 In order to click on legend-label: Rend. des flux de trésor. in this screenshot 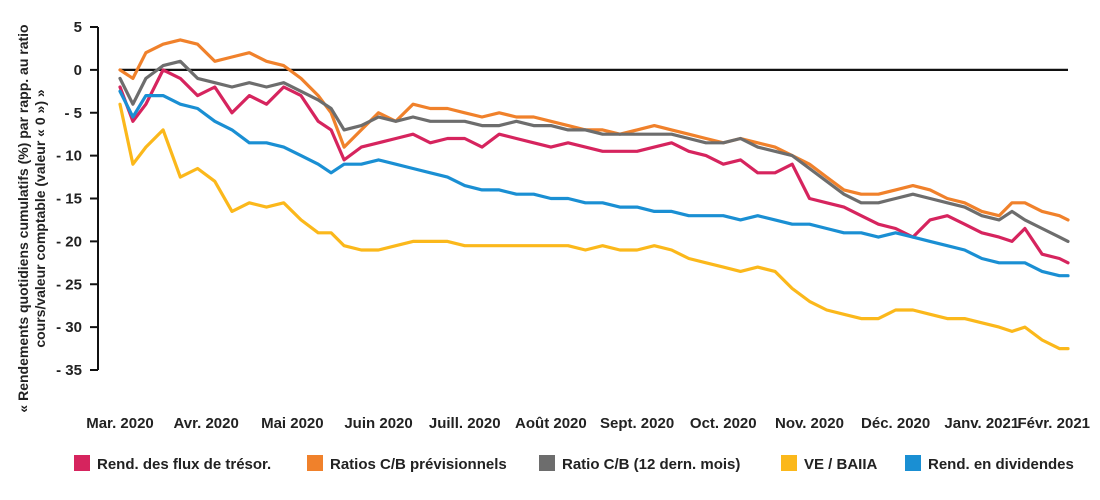, I will do `click(184, 464)`.